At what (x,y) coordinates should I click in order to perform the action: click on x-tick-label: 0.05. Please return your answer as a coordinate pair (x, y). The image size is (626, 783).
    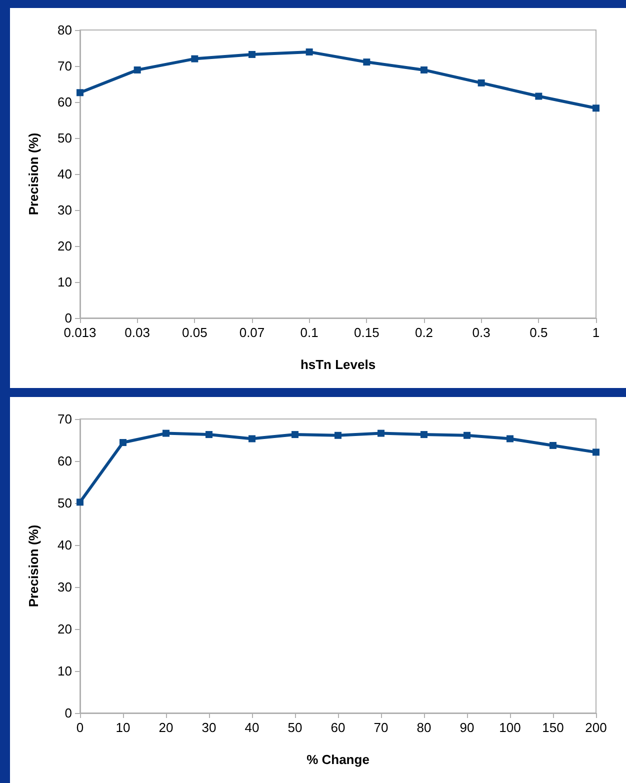
    Looking at the image, I should click on (195, 332).